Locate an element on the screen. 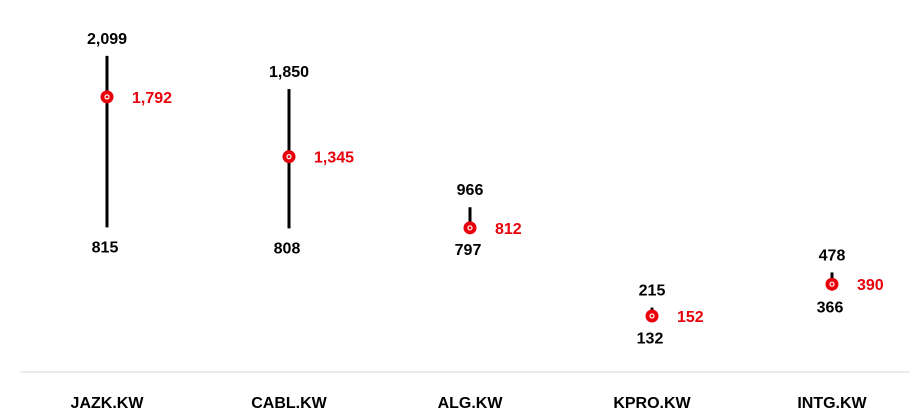  category-label: KPRO.KW is located at coordinates (652, 403).